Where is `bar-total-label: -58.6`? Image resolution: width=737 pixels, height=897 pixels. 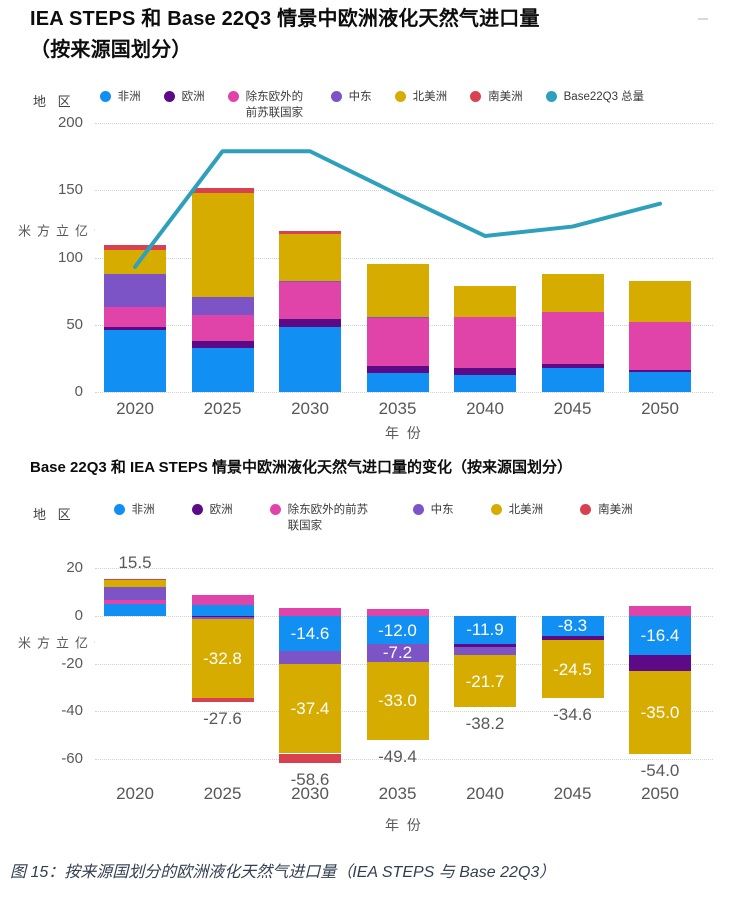 bar-total-label: -58.6 is located at coordinates (310, 780).